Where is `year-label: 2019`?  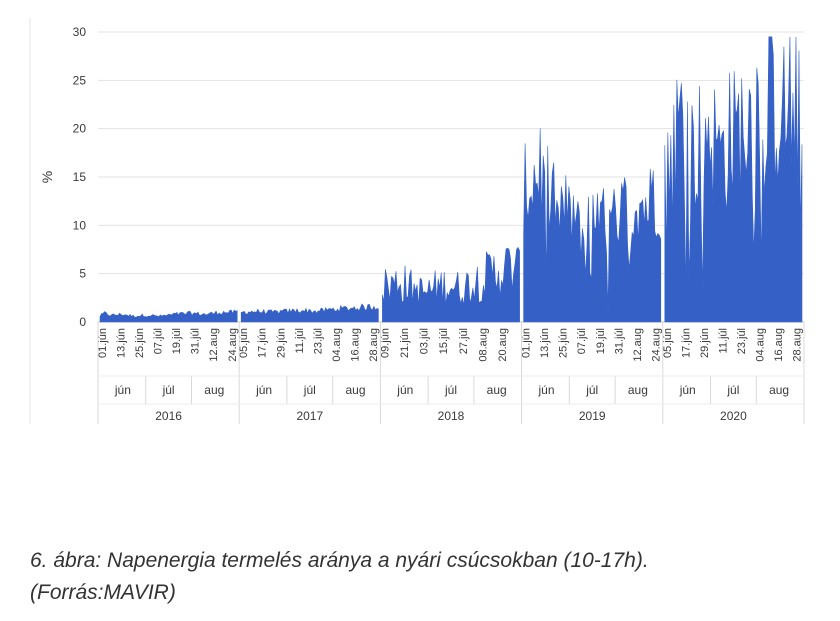 year-label: 2019 is located at coordinates (592, 416).